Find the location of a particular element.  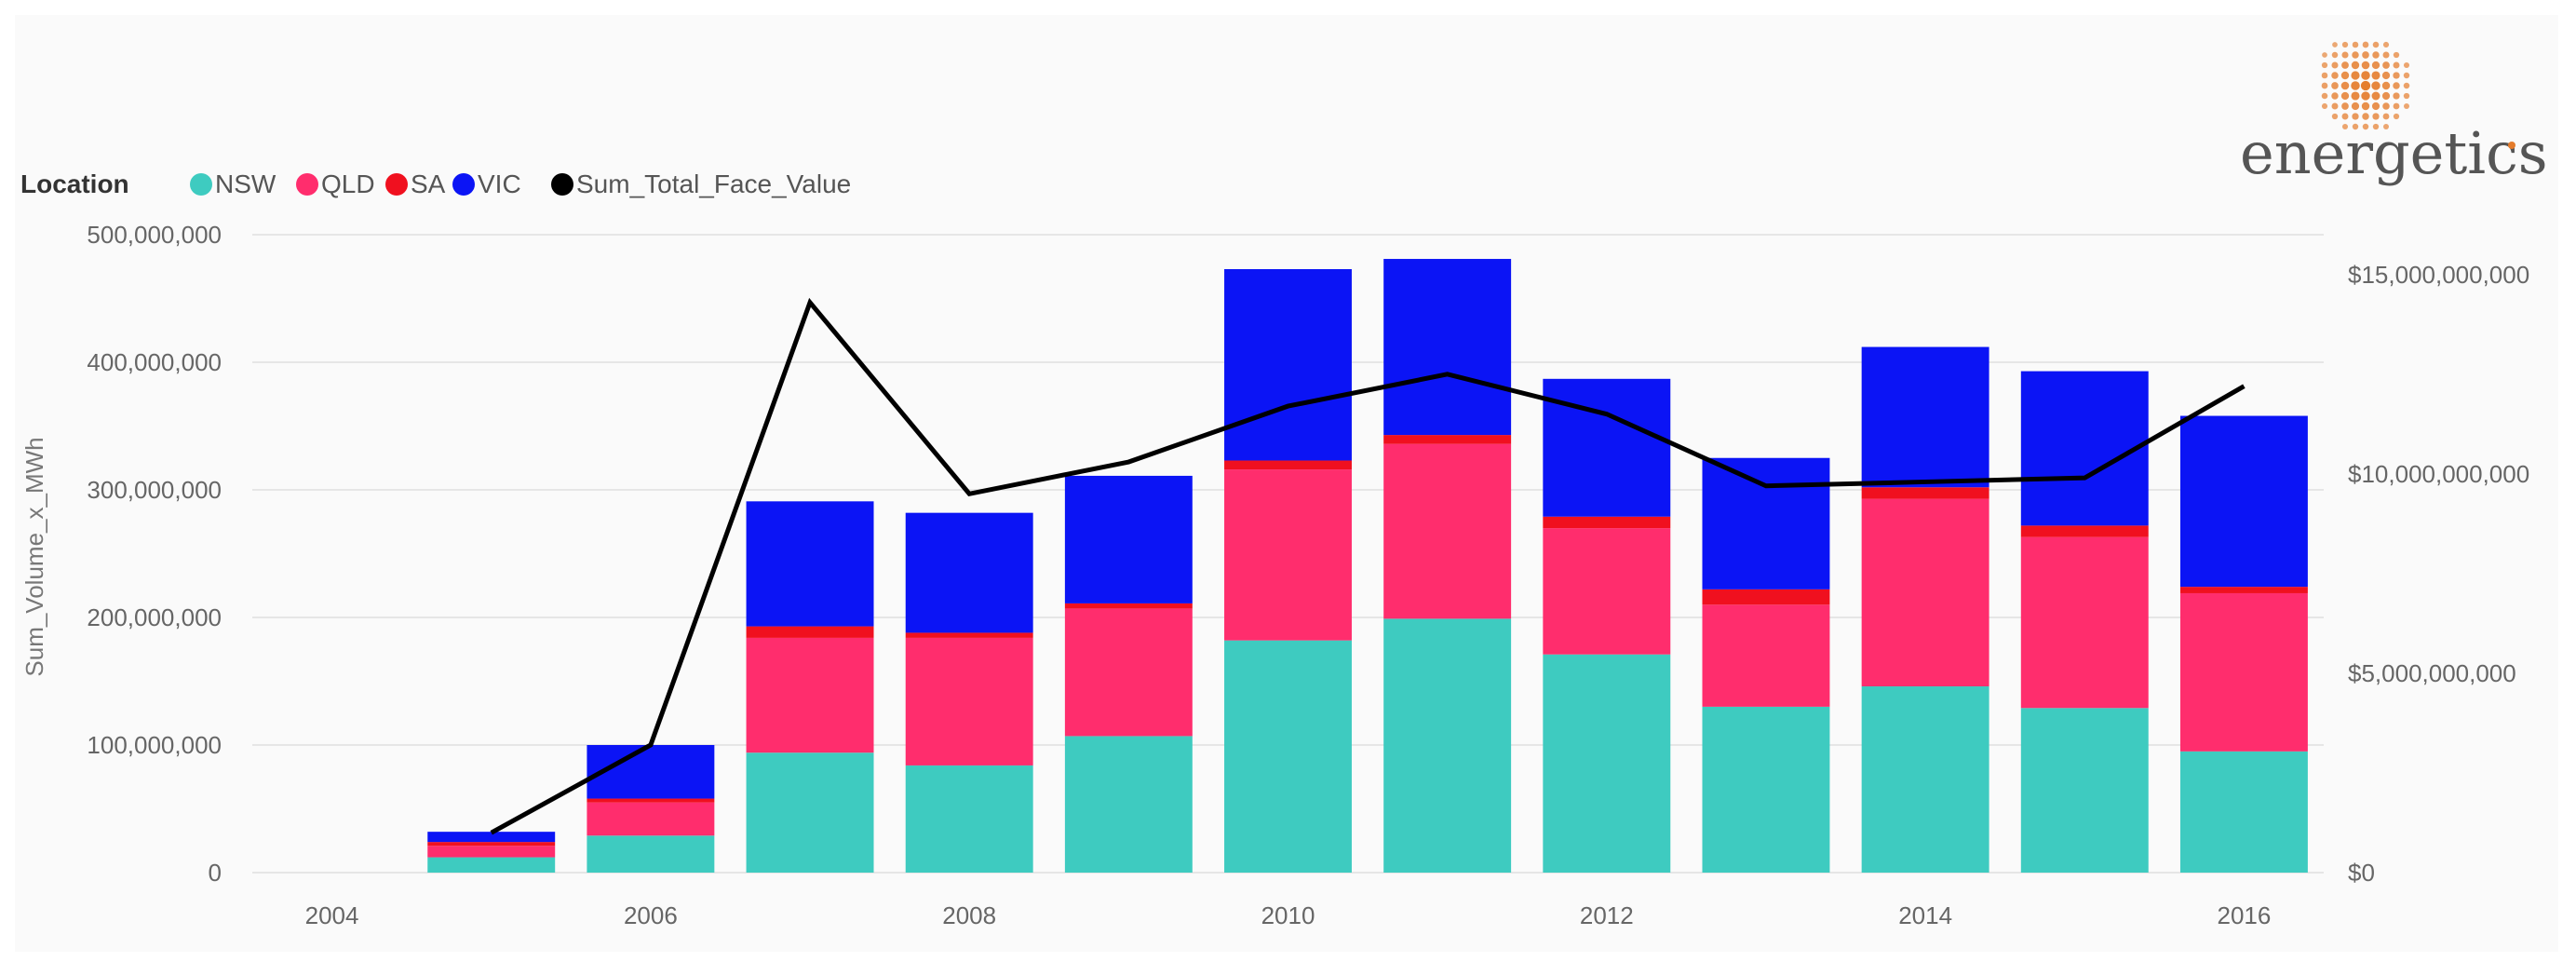

bar-sa-2014 is located at coordinates (1925, 493).